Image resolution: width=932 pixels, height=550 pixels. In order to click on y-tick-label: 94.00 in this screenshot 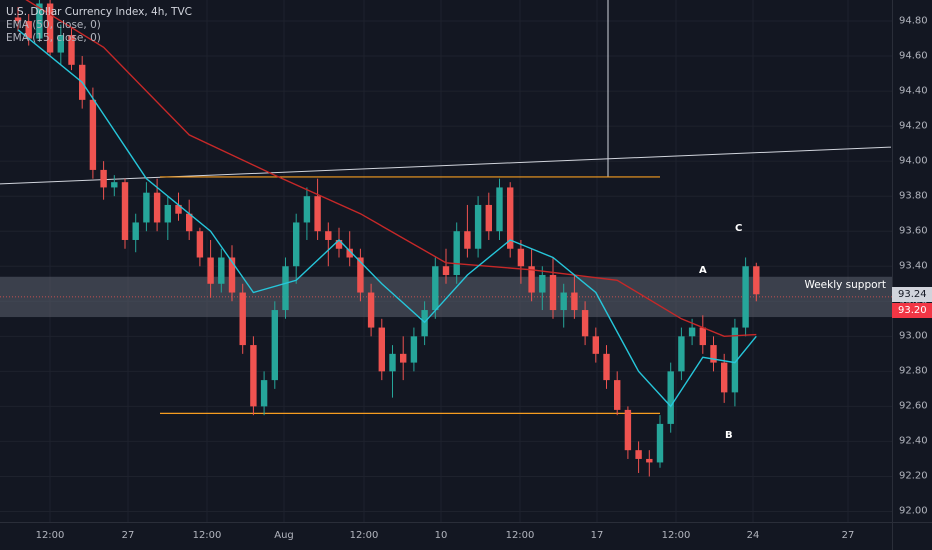, I will do `click(913, 161)`.